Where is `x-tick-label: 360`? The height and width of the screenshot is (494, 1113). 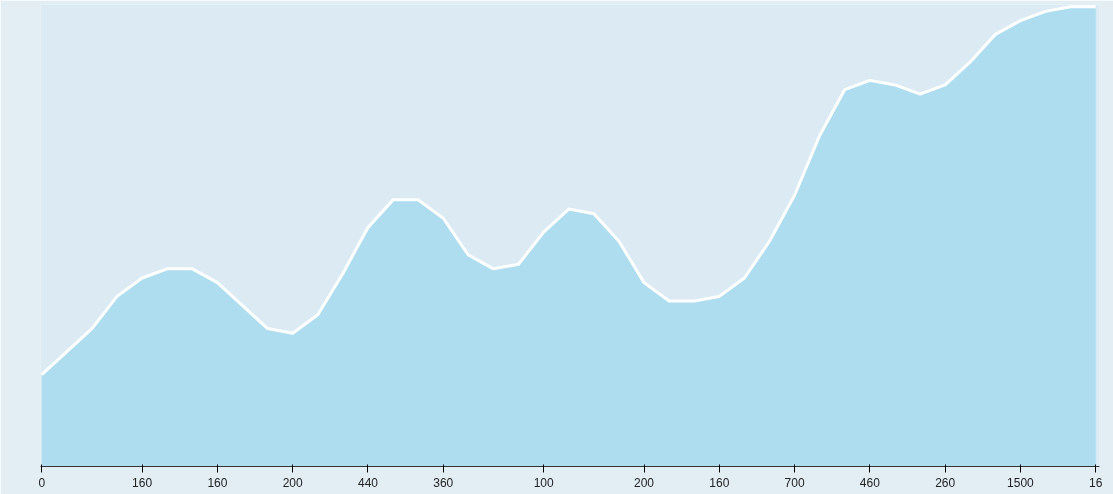 x-tick-label: 360 is located at coordinates (443, 482).